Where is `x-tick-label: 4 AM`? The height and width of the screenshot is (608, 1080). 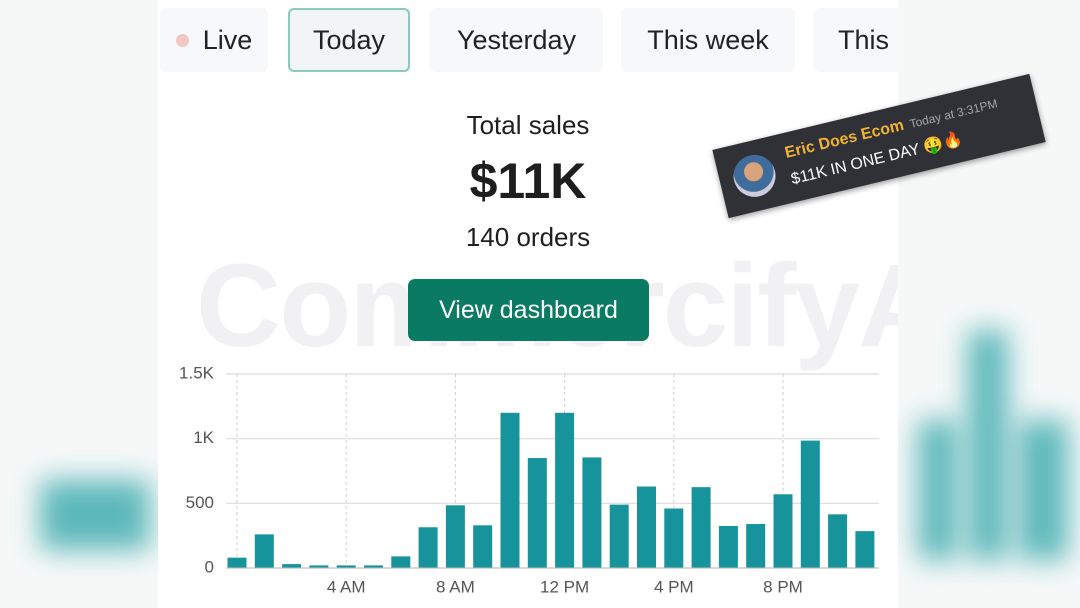 x-tick-label: 4 AM is located at coordinates (346, 586).